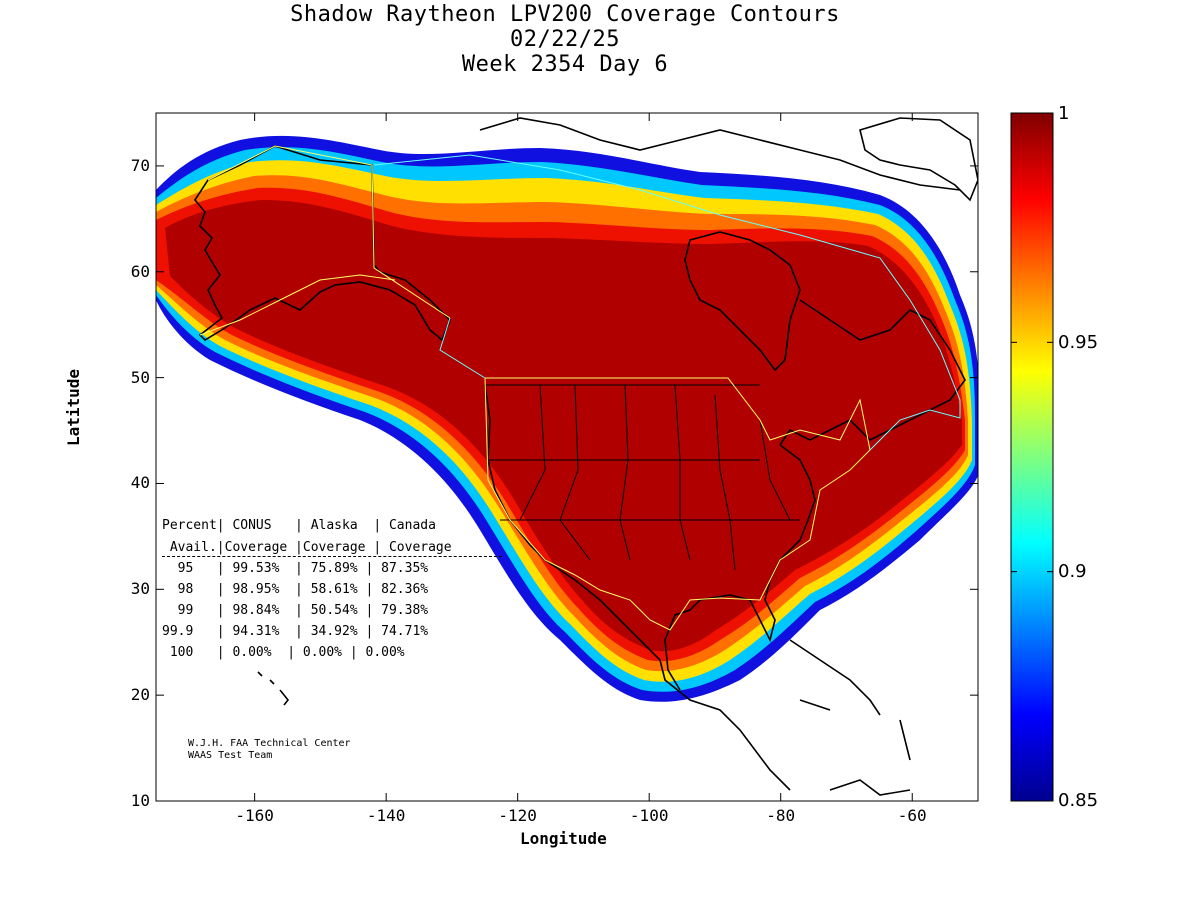 This screenshot has width=1200, height=900. What do you see at coordinates (565, 14) in the screenshot?
I see `chart-title: Shadow Raytheon LPV200 Coverage Contours` at bounding box center [565, 14].